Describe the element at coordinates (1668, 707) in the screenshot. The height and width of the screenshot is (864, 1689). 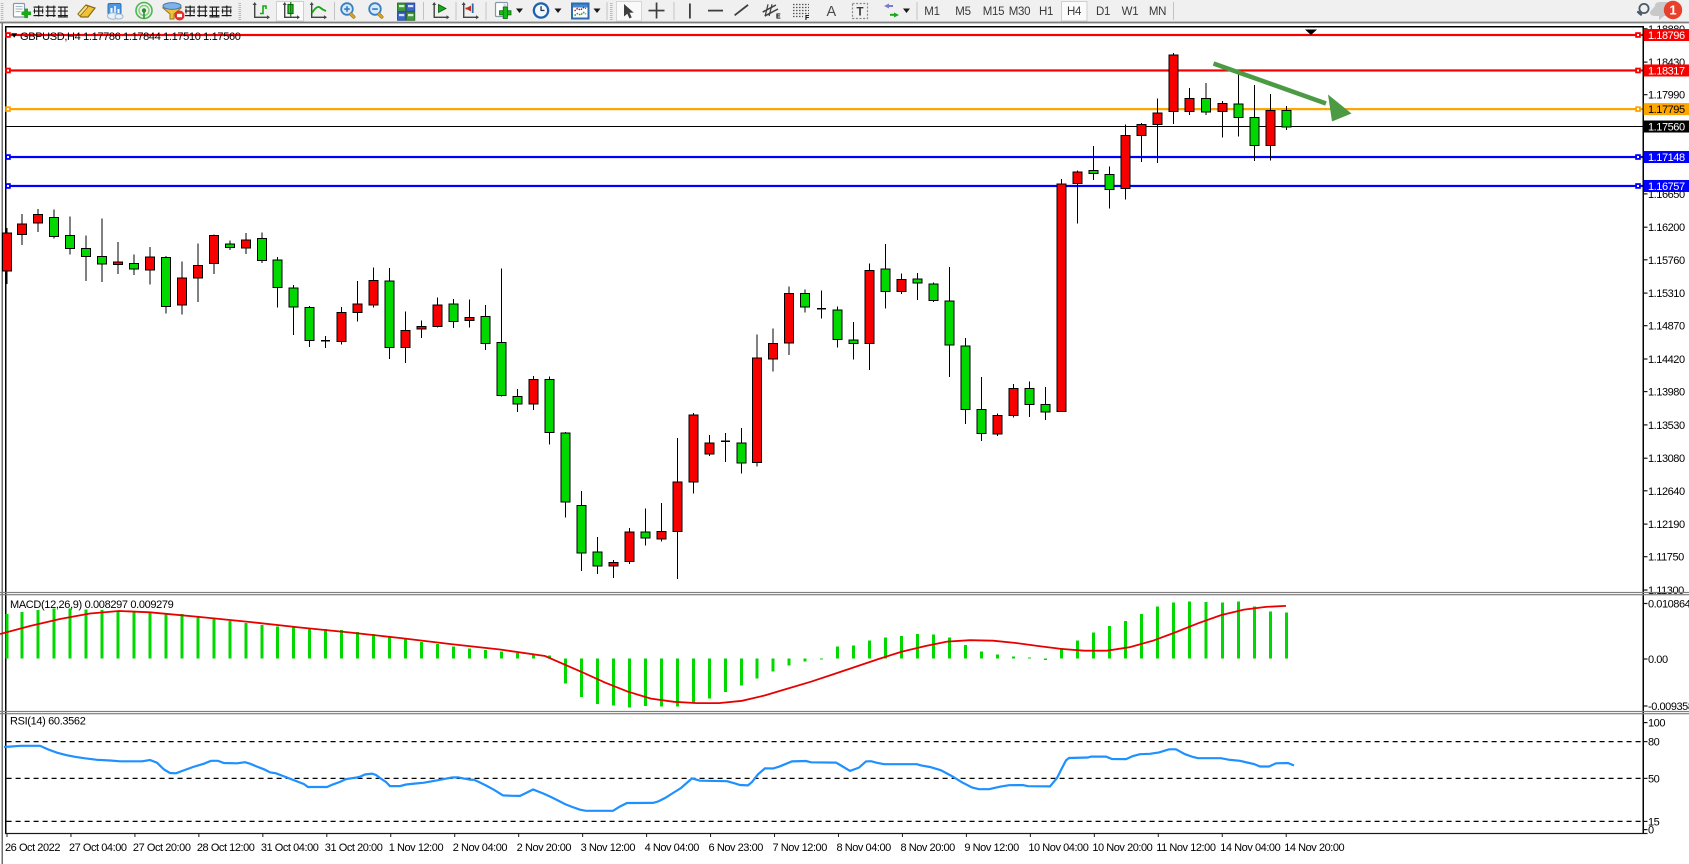
I see `svg-text: -0.009358` at that location.